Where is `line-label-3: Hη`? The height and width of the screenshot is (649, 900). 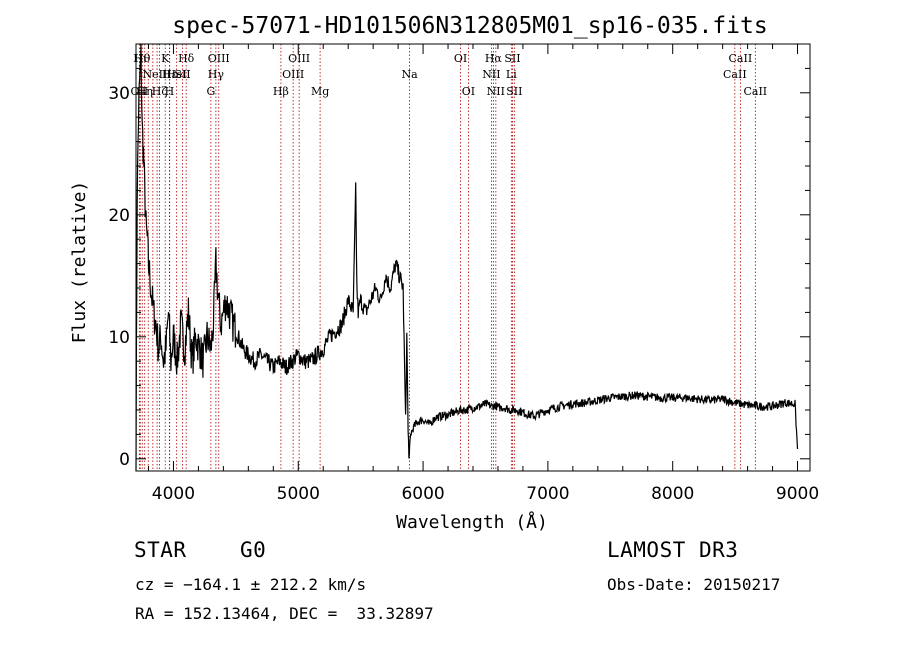
line-label-3: Hη is located at coordinates (145, 91).